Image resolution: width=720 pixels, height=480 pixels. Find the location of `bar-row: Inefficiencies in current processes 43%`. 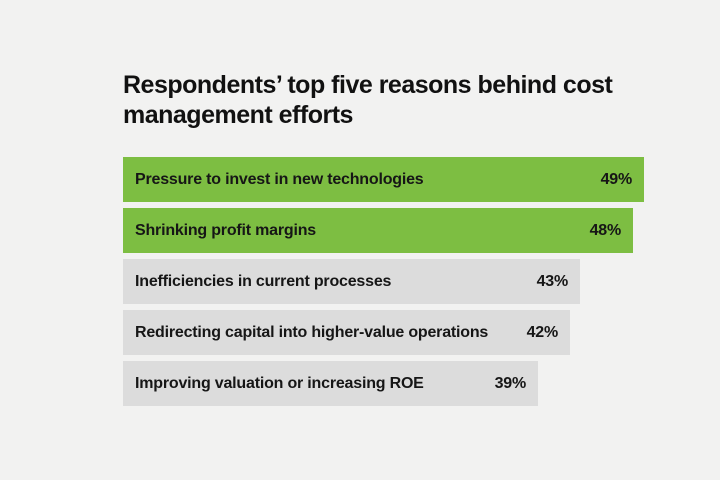

bar-row: Inefficiencies in current processes 43% is located at coordinates (351, 281).